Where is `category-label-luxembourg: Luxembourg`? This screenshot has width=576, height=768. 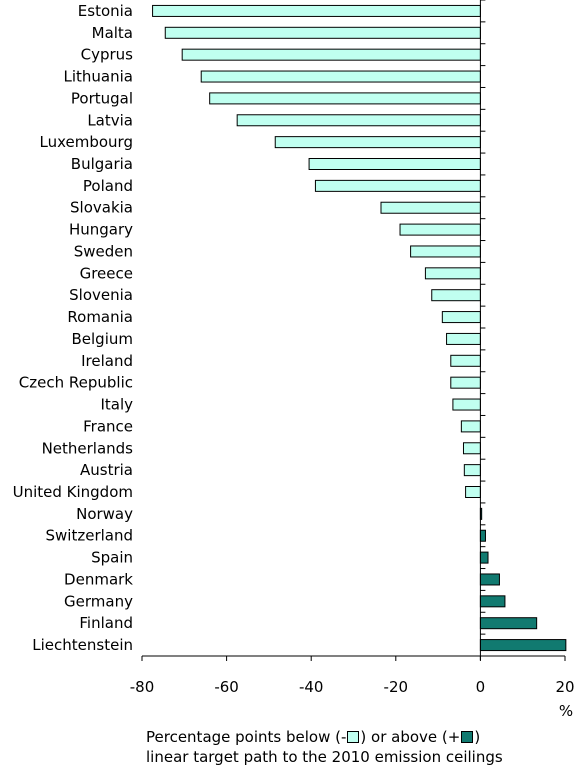 category-label-luxembourg: Luxembourg is located at coordinates (87, 142).